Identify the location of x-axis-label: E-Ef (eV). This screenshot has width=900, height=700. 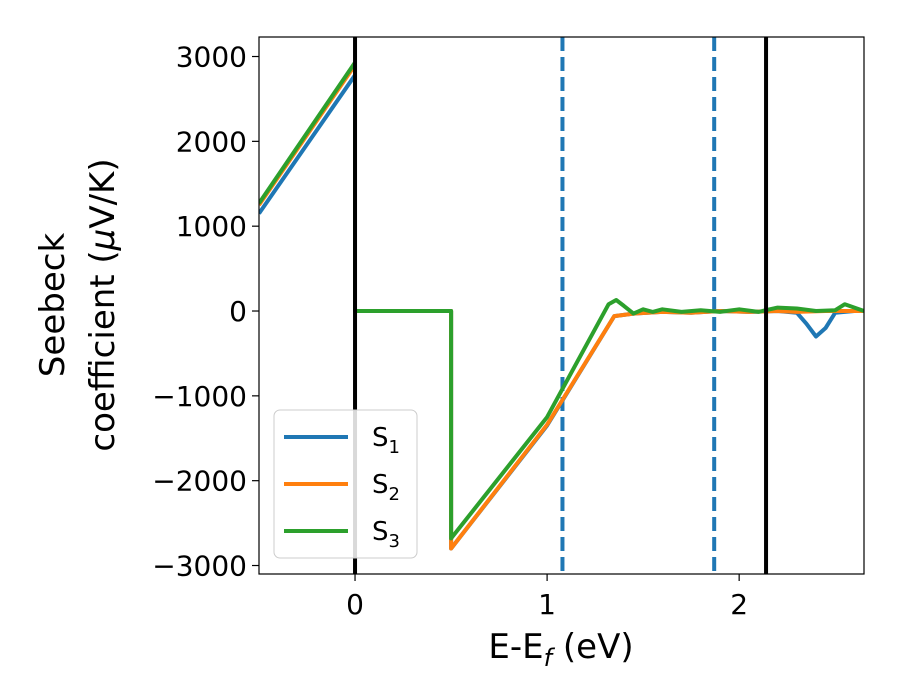
(560, 649).